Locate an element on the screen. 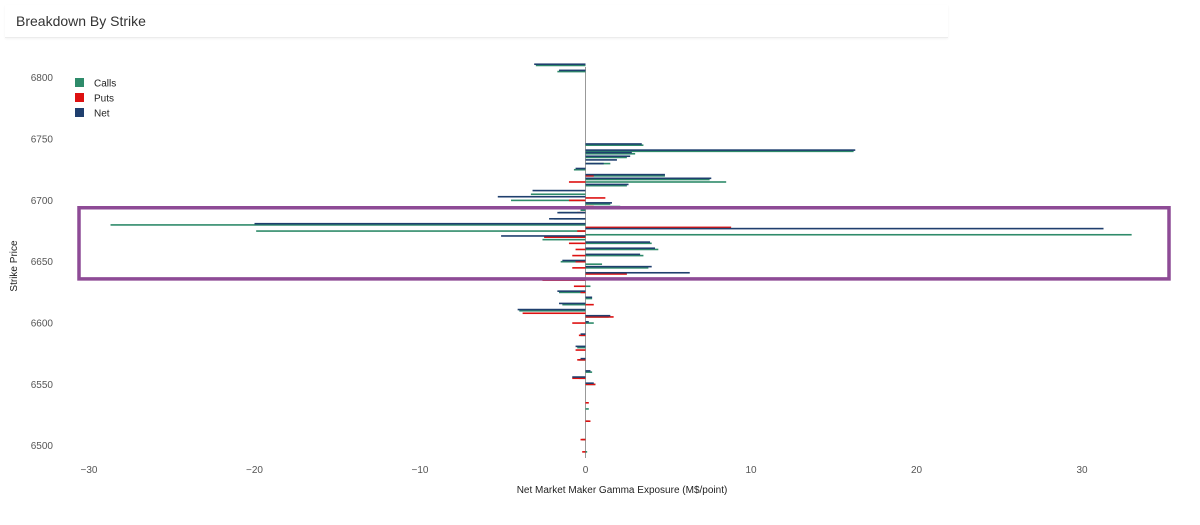  net-bar: Net 6606: 1.5 is located at coordinates (598, 315).